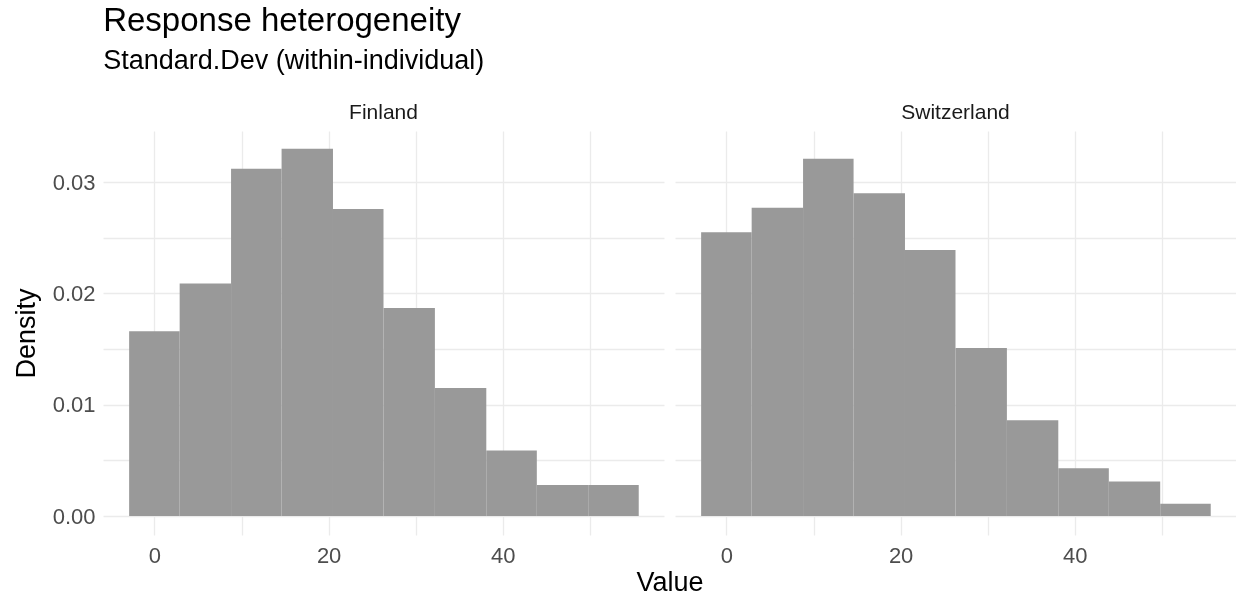 The width and height of the screenshot is (1238, 607). Describe the element at coordinates (74, 182) in the screenshot. I see `y-tick-label: 0.03` at that location.